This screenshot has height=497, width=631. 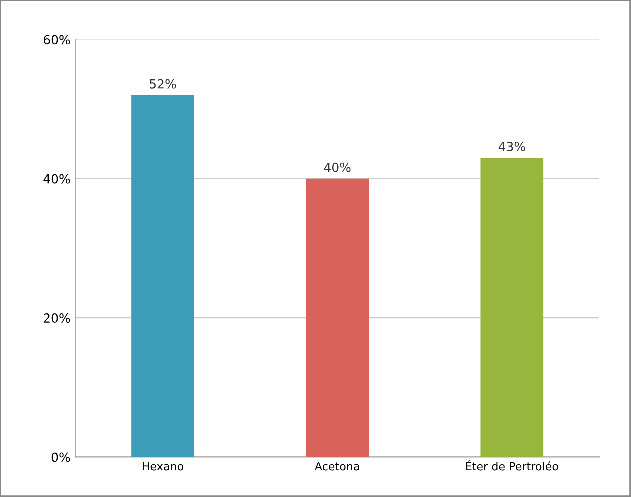 What do you see at coordinates (512, 147) in the screenshot?
I see `data-label: 43%` at bounding box center [512, 147].